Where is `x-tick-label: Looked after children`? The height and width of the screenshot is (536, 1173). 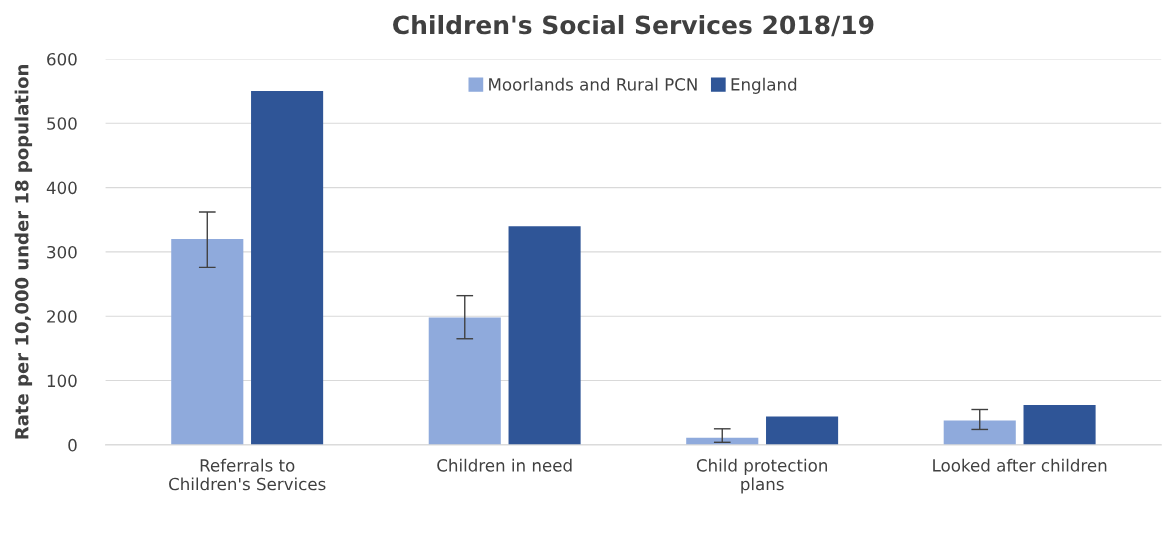 x-tick-label: Looked after children is located at coordinates (1020, 465).